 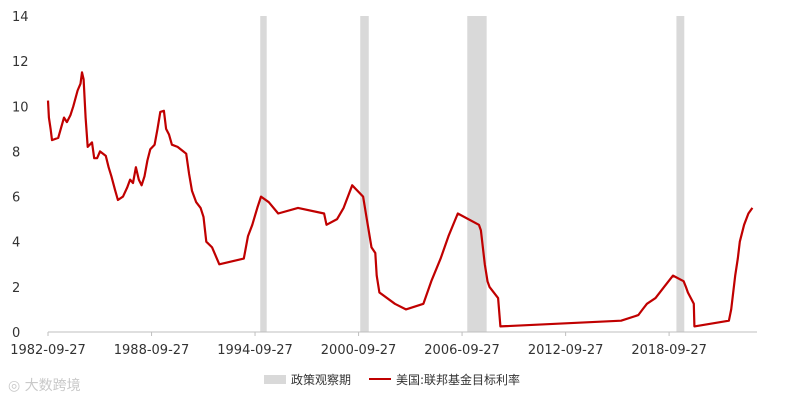 What do you see at coordinates (20, 62) in the screenshot?
I see `y-tick-label-6: 12` at bounding box center [20, 62].